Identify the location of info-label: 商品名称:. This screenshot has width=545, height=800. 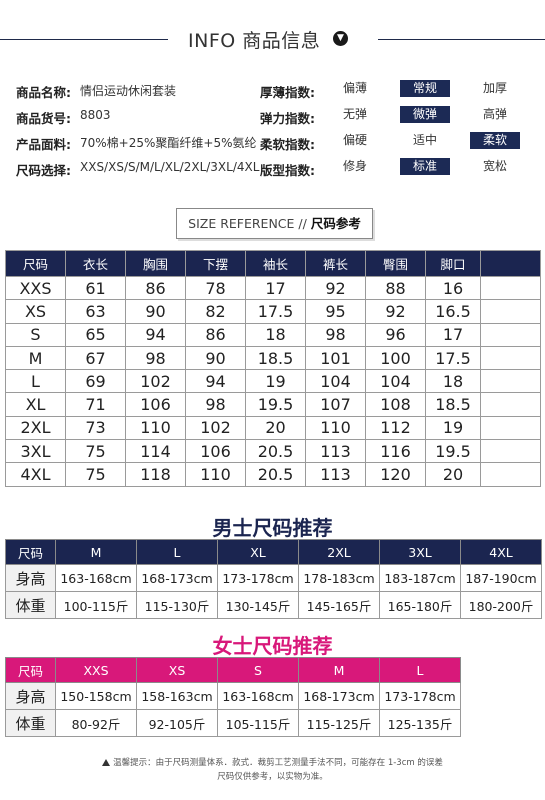
(43, 92).